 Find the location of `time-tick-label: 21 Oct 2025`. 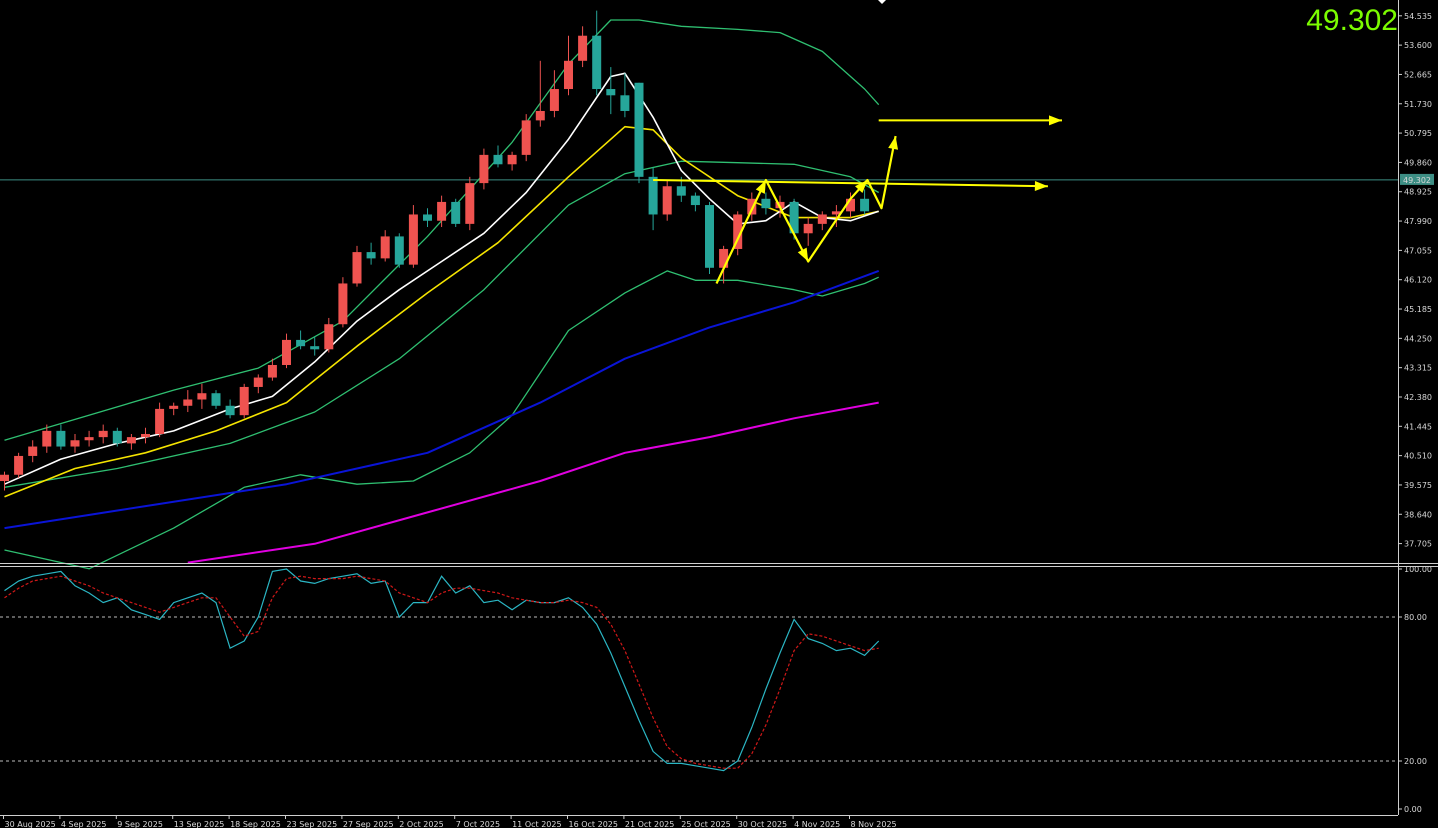

time-tick-label: 21 Oct 2025 is located at coordinates (649, 824).